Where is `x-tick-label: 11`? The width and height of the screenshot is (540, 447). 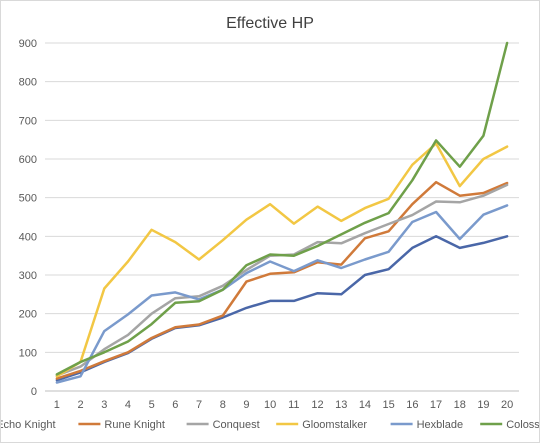
x-tick-label: 11 is located at coordinates (293, 405).